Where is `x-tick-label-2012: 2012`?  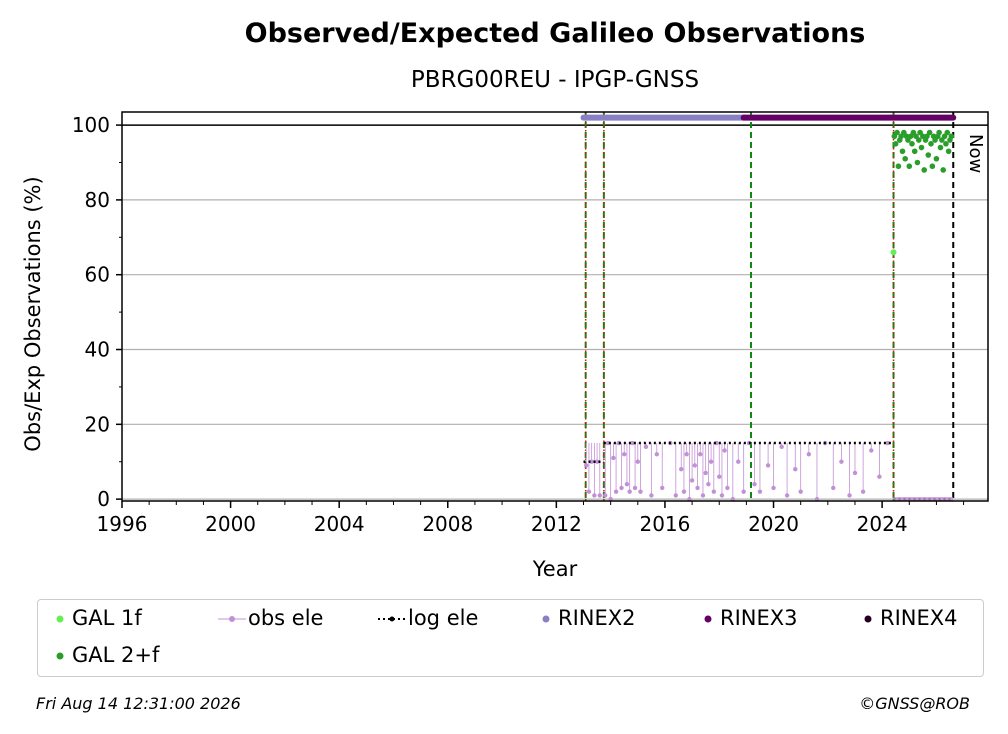 x-tick-label-2012: 2012 is located at coordinates (556, 524).